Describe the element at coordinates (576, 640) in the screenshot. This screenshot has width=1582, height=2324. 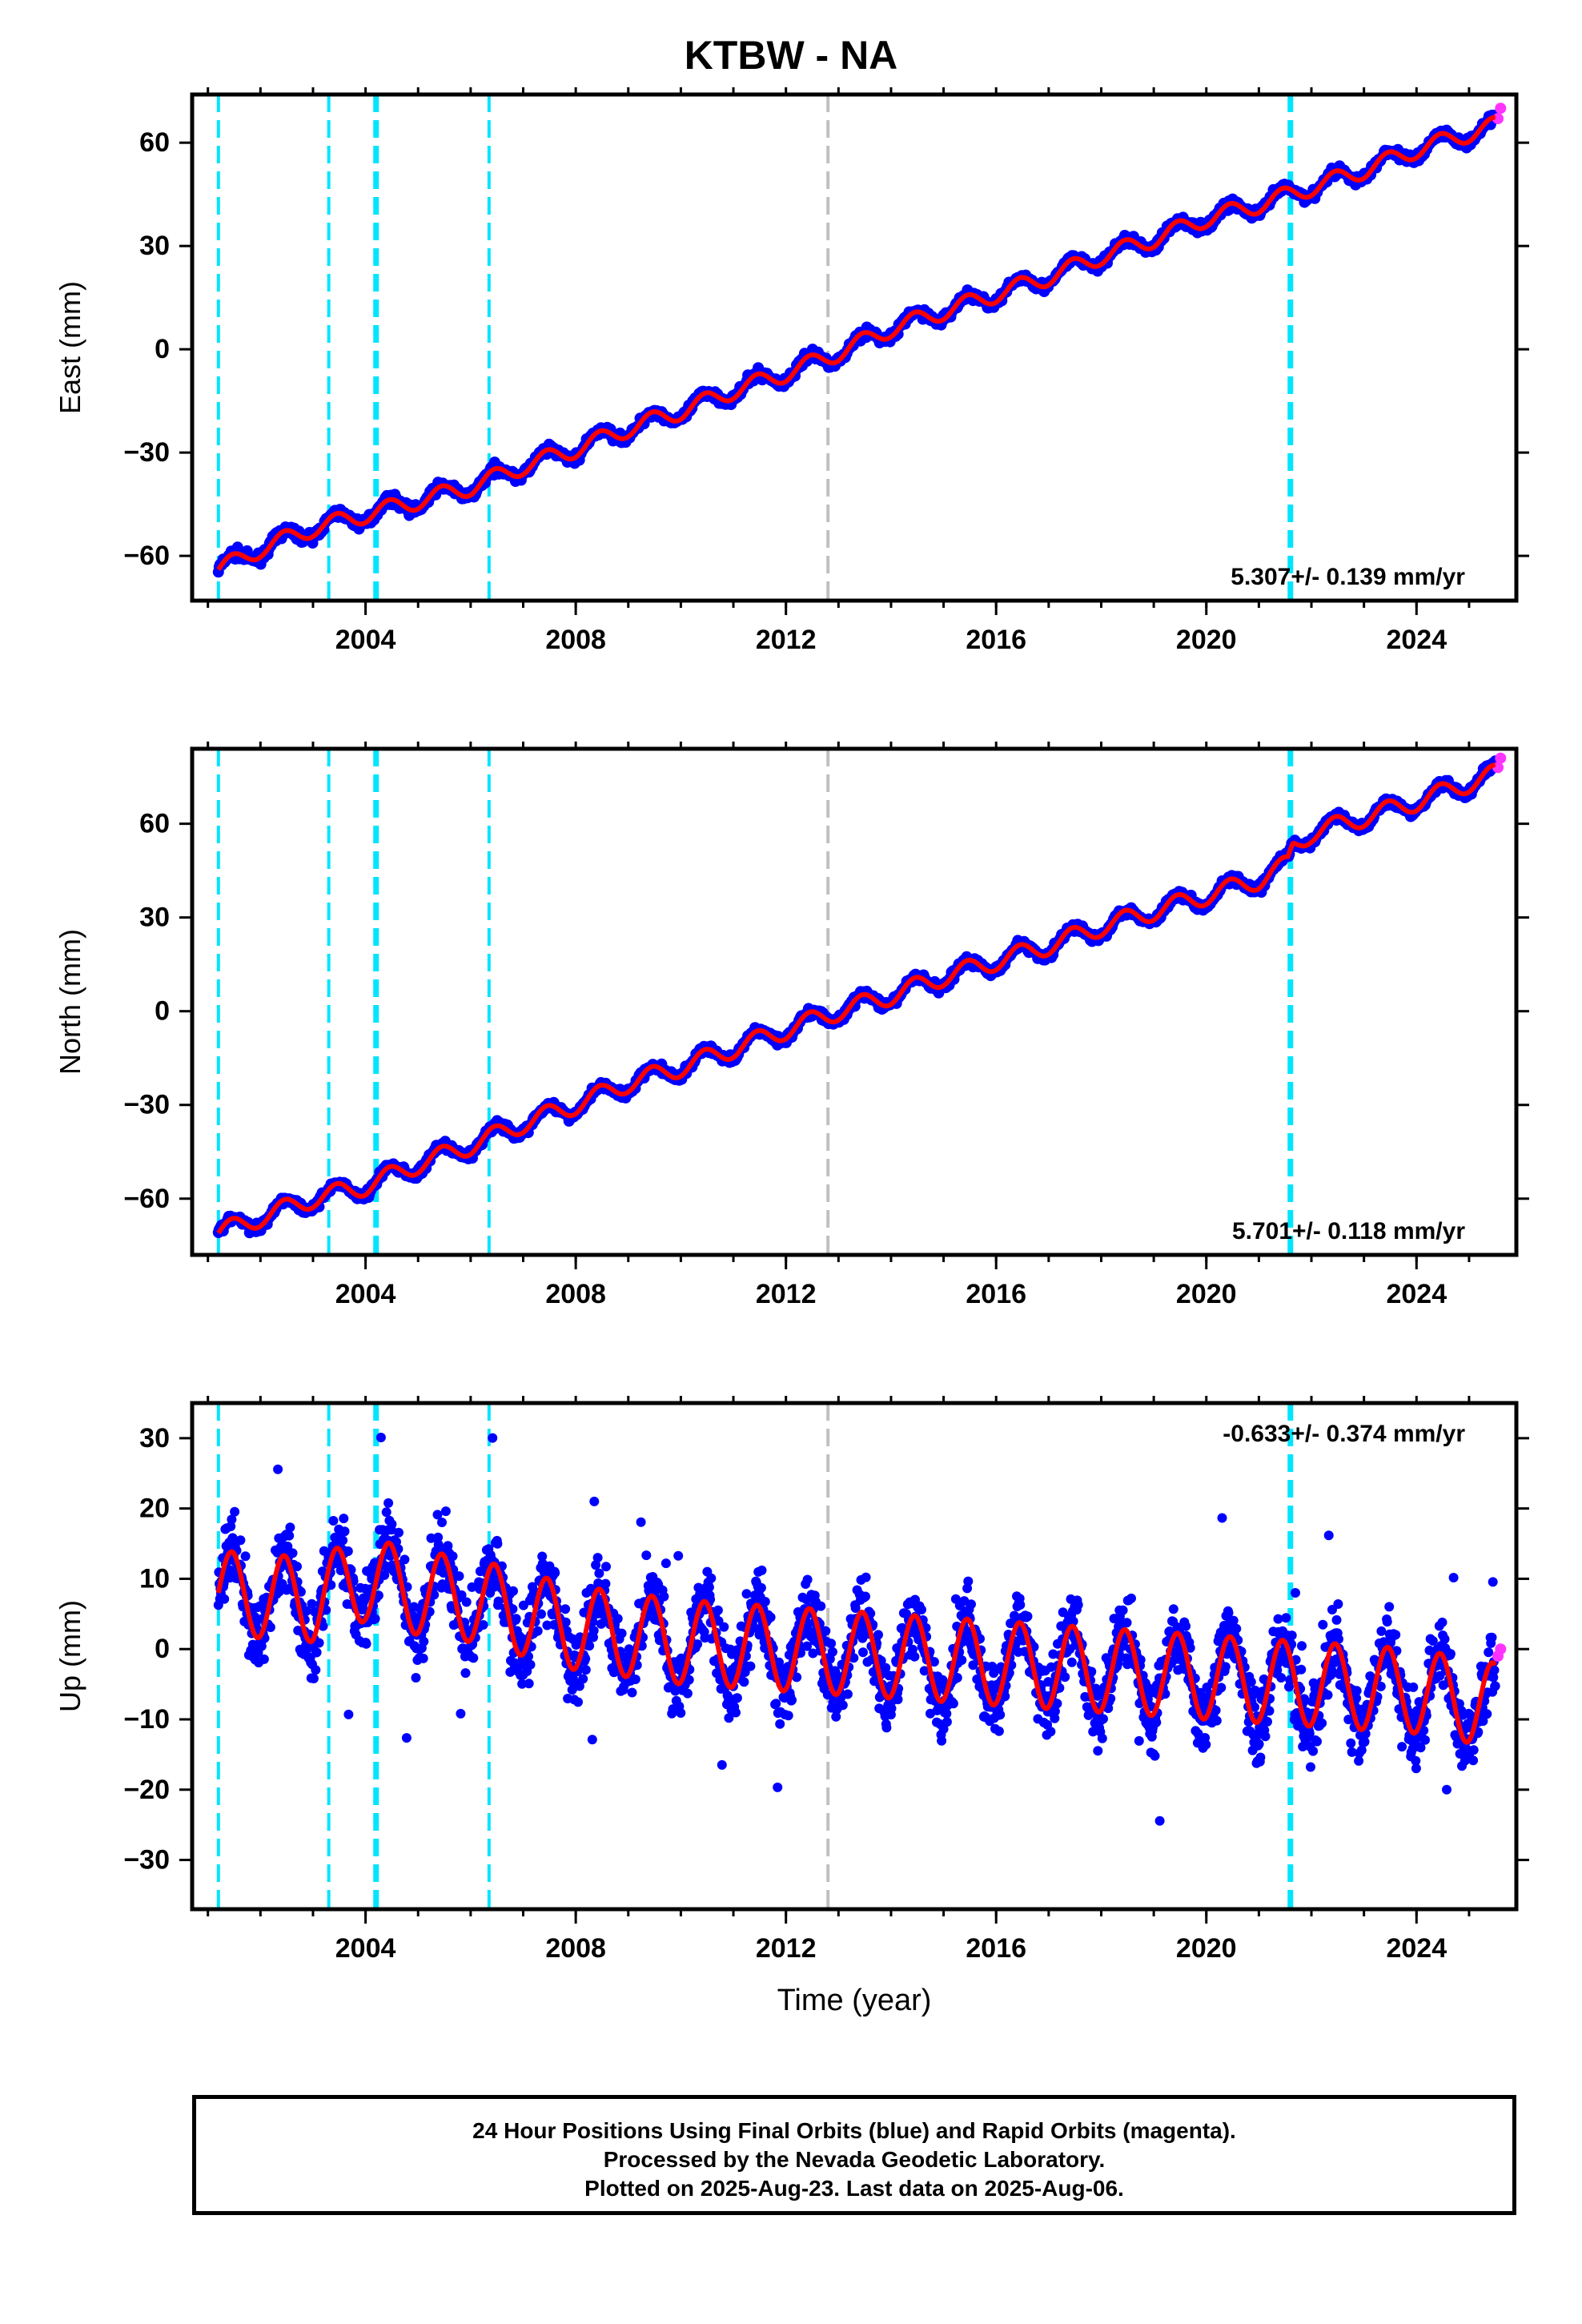
I see `x-tick-label: 2008` at that location.